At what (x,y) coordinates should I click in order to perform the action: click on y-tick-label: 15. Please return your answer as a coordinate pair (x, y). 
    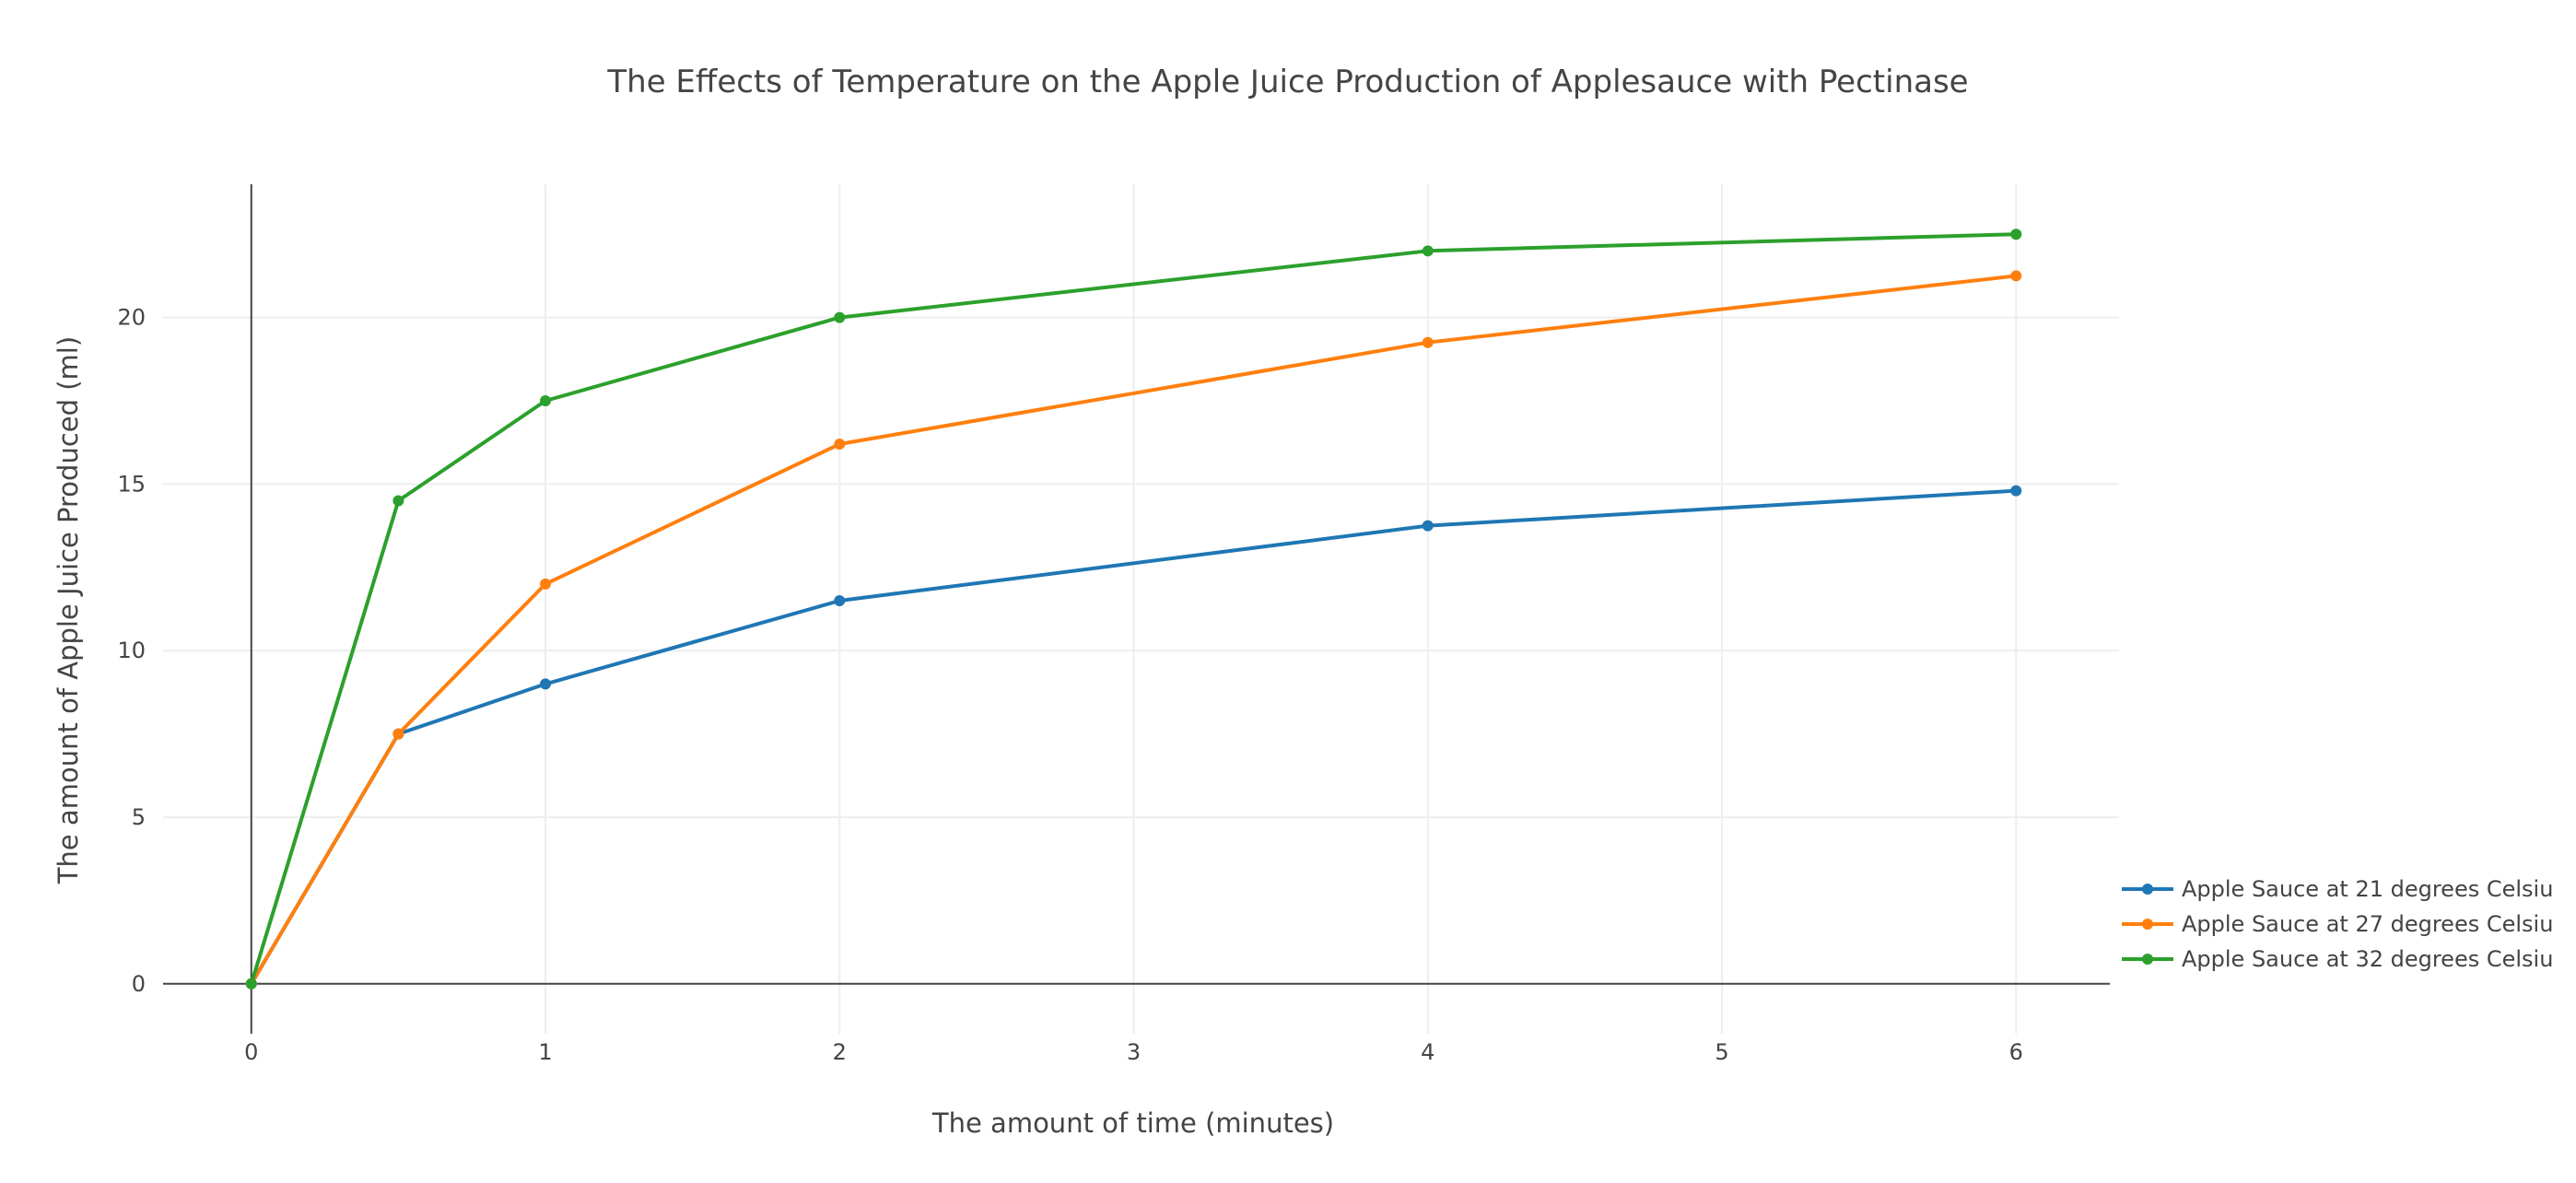
    Looking at the image, I should click on (131, 484).